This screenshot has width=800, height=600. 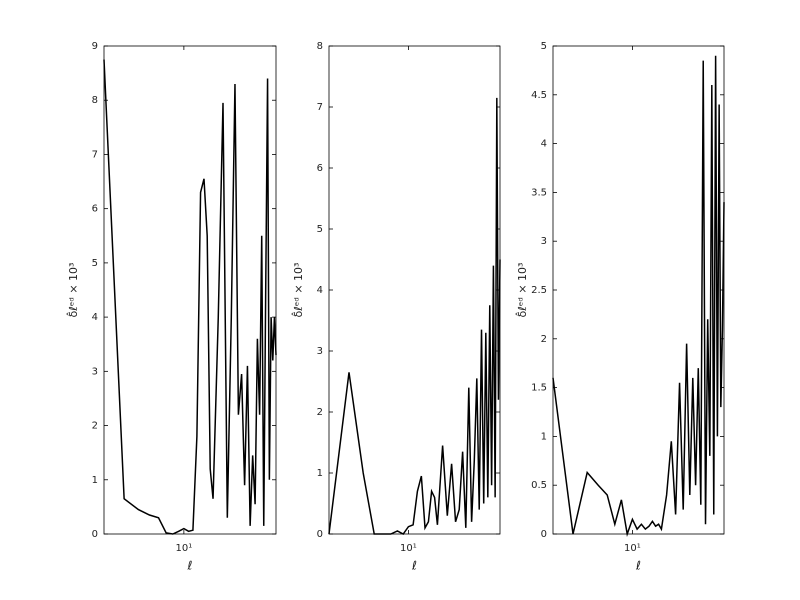 I want to click on y-tick-label: 3.5, so click(x=539, y=192).